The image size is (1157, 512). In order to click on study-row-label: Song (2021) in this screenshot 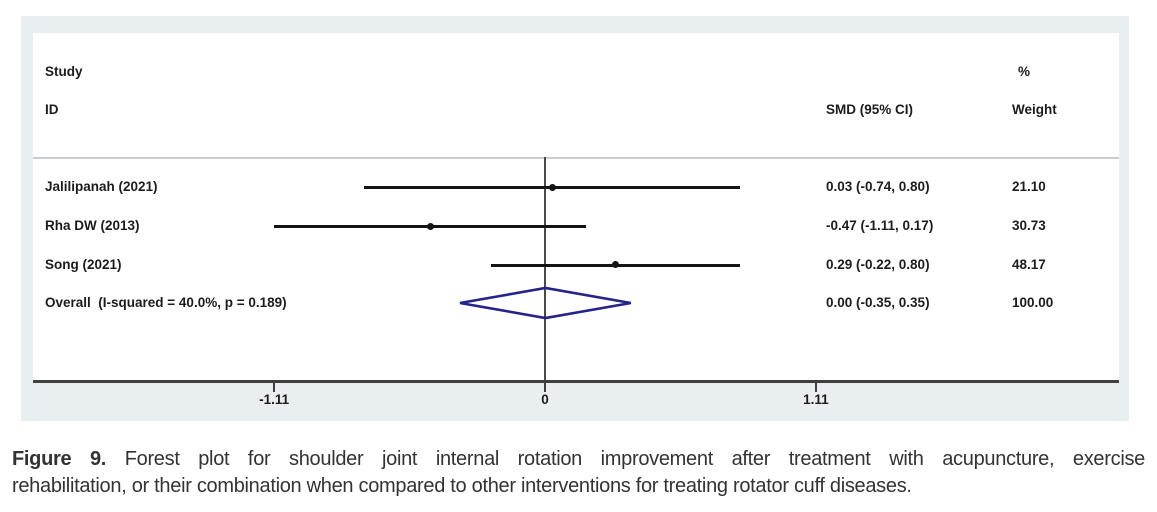, I will do `click(83, 264)`.